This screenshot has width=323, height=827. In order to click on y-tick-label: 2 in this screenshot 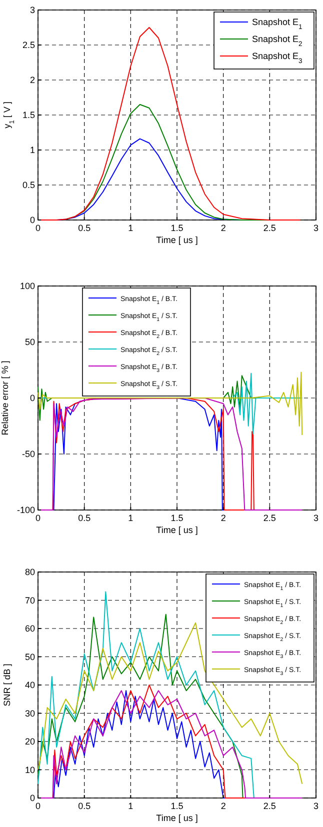, I will do `click(32, 80)`.